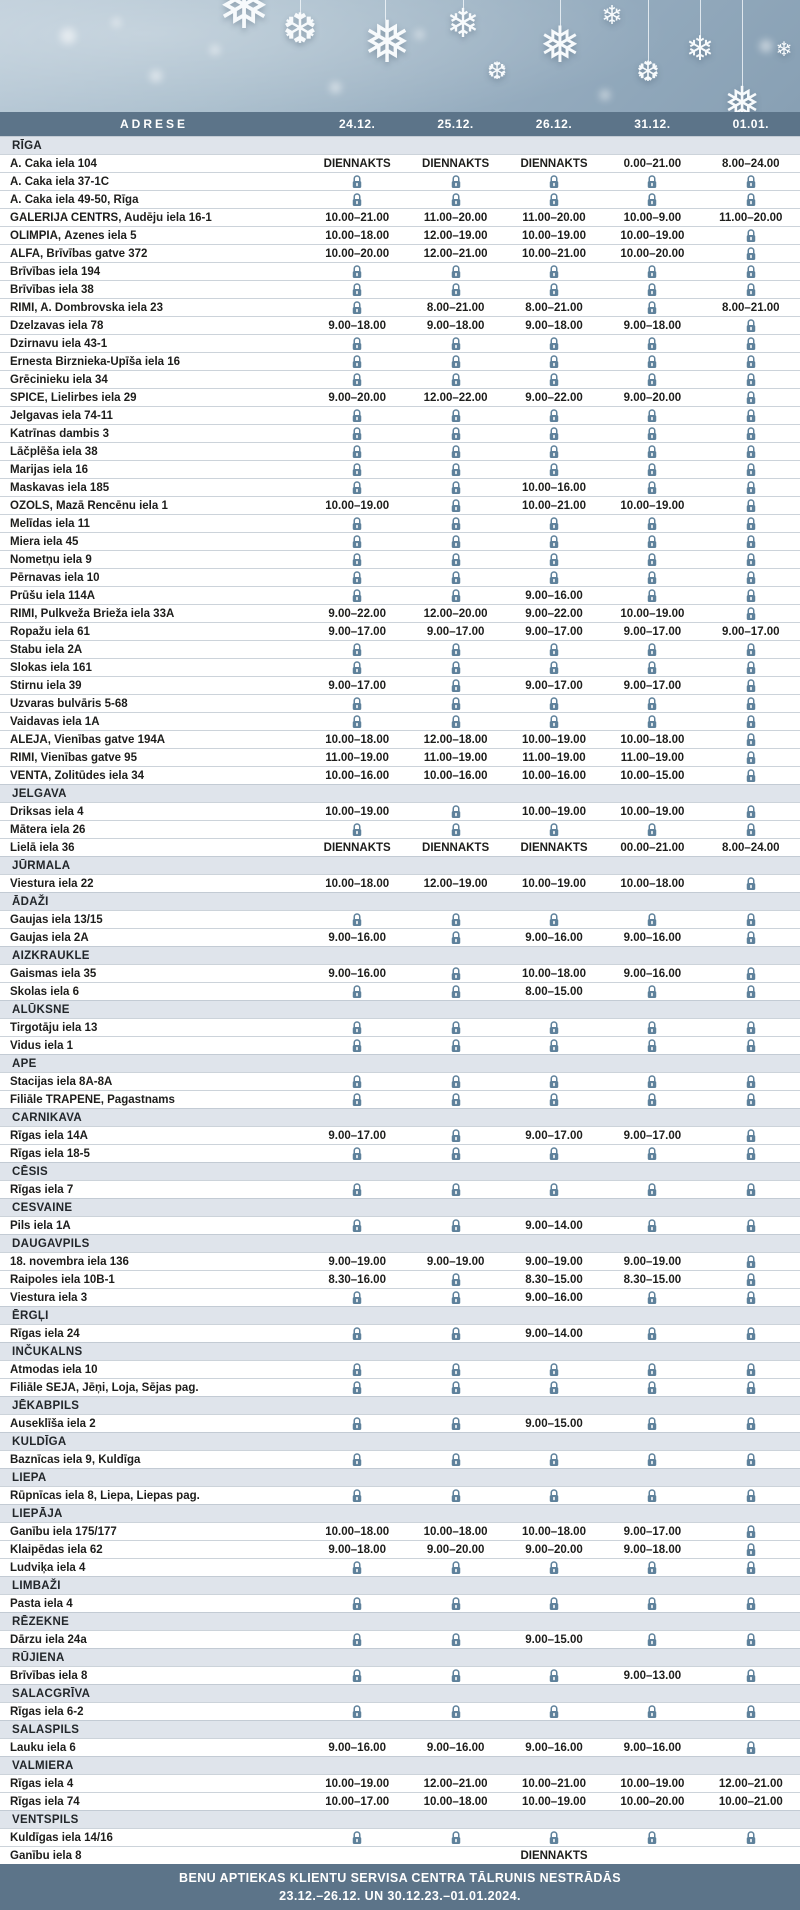 This screenshot has height=1910, width=800. I want to click on hours-cell: DIENNAKTS, so click(456, 847).